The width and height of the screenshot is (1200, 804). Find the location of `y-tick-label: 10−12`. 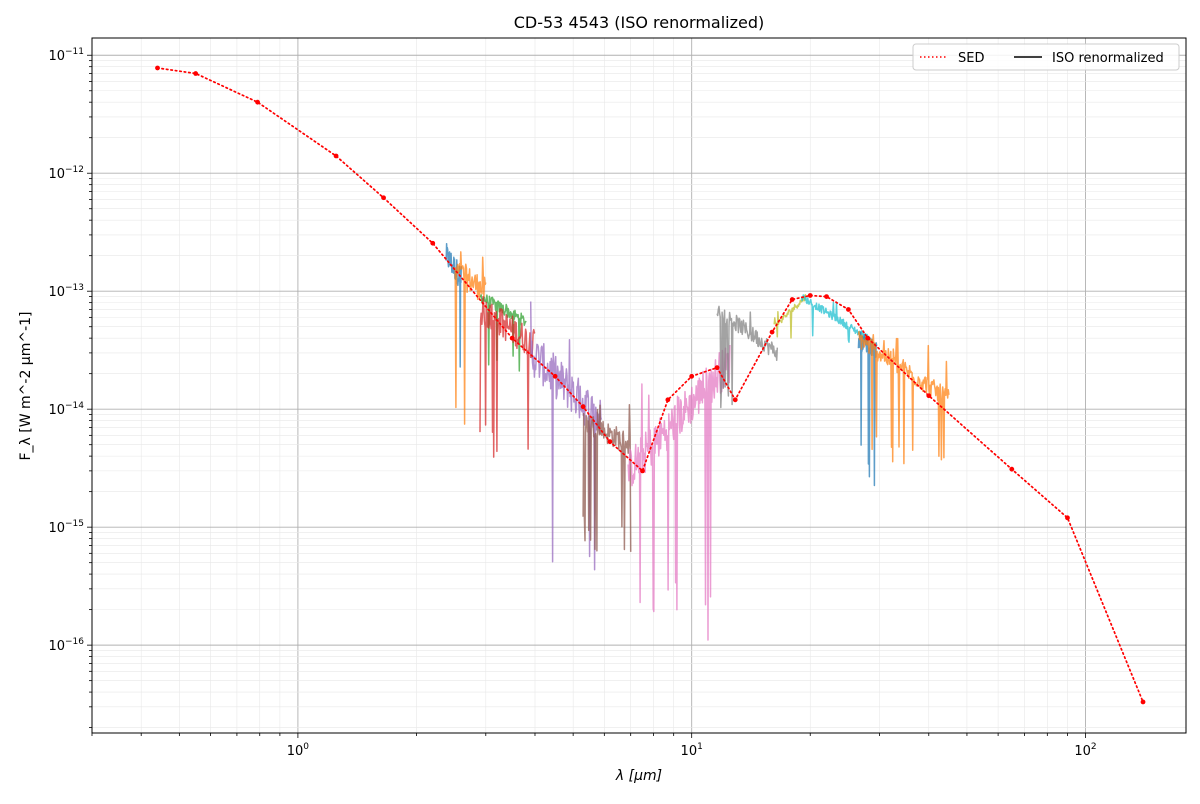

y-tick-label: 10−12 is located at coordinates (66, 173).